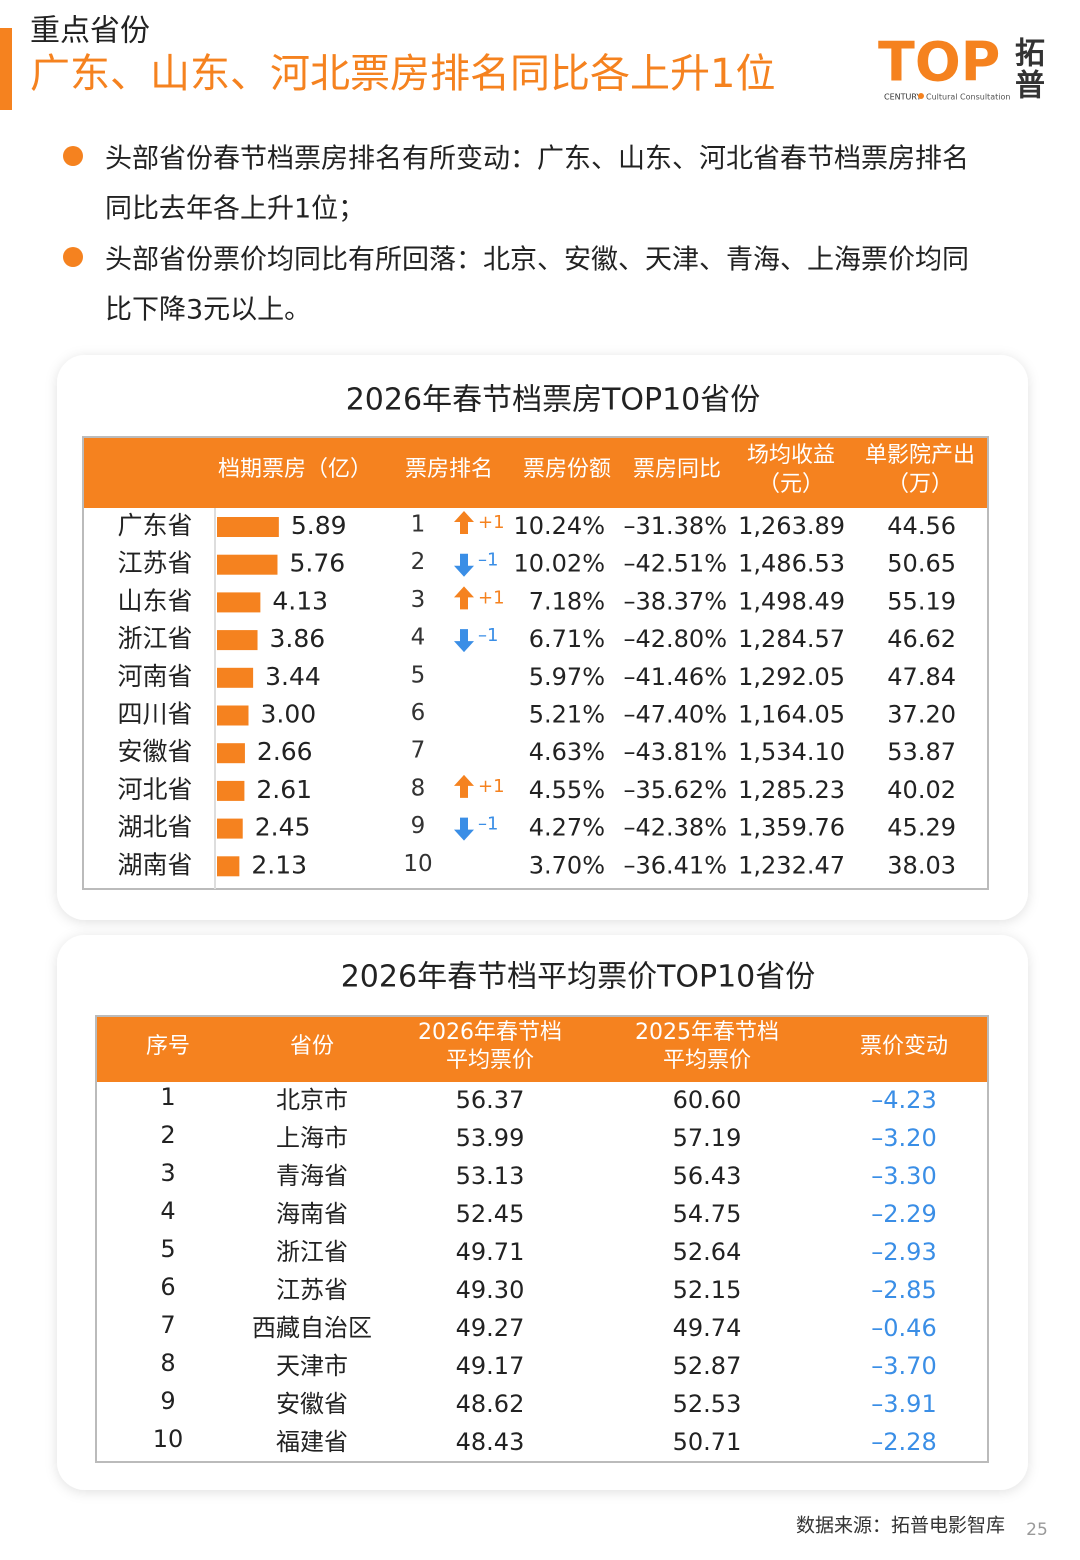 Image resolution: width=1080 pixels, height=1560 pixels. What do you see at coordinates (675, 564) in the screenshot?
I see `cell: –42.51%` at bounding box center [675, 564].